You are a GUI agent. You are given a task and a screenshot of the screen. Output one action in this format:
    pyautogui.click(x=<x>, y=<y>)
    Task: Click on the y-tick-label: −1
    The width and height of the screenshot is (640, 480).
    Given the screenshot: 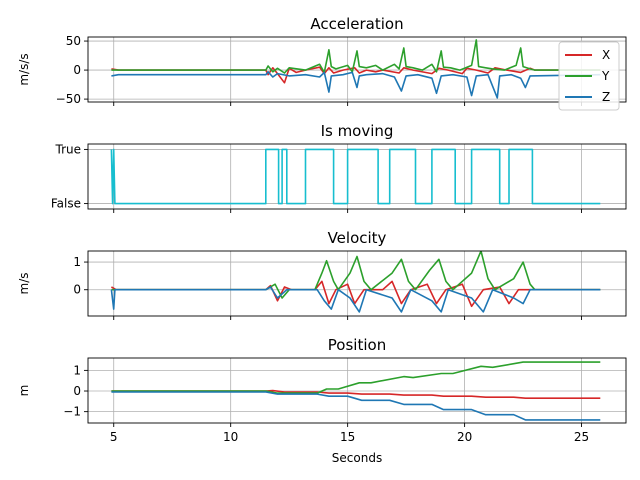 What is the action you would take?
    pyautogui.click(x=72, y=412)
    